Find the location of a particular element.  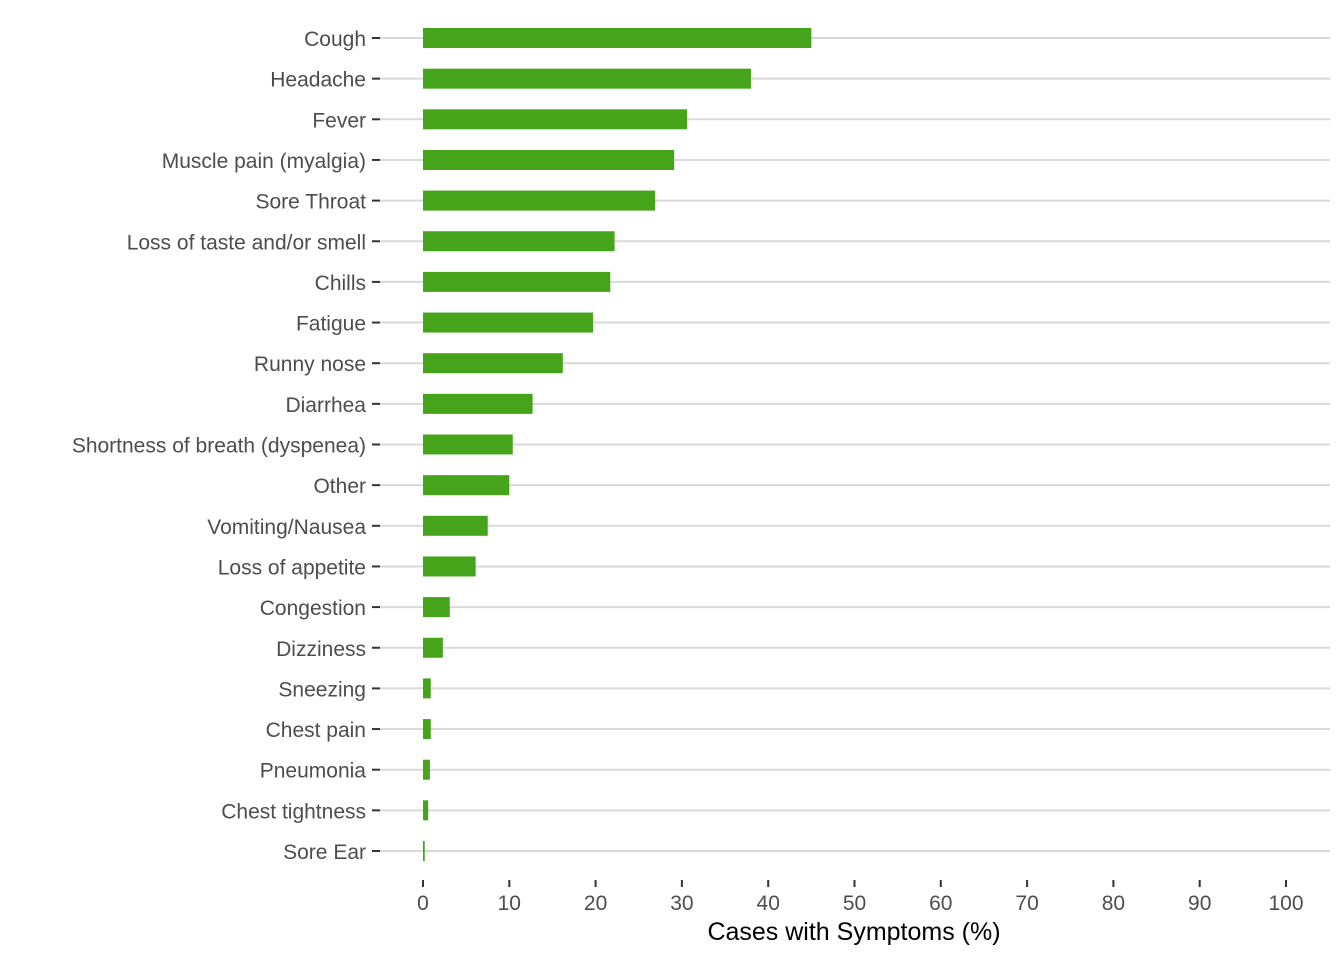

y-tick-label: Sore Ear is located at coordinates (324, 852).